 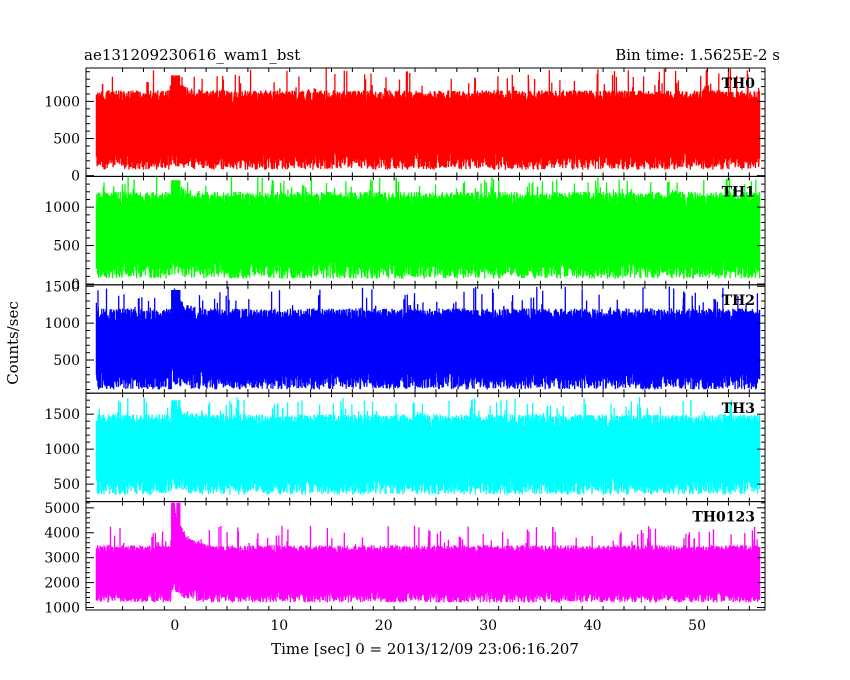 I want to click on x-axis-label: Time [sec] 0 = 2013/12/09 23:06:16.207, so click(x=425, y=649).